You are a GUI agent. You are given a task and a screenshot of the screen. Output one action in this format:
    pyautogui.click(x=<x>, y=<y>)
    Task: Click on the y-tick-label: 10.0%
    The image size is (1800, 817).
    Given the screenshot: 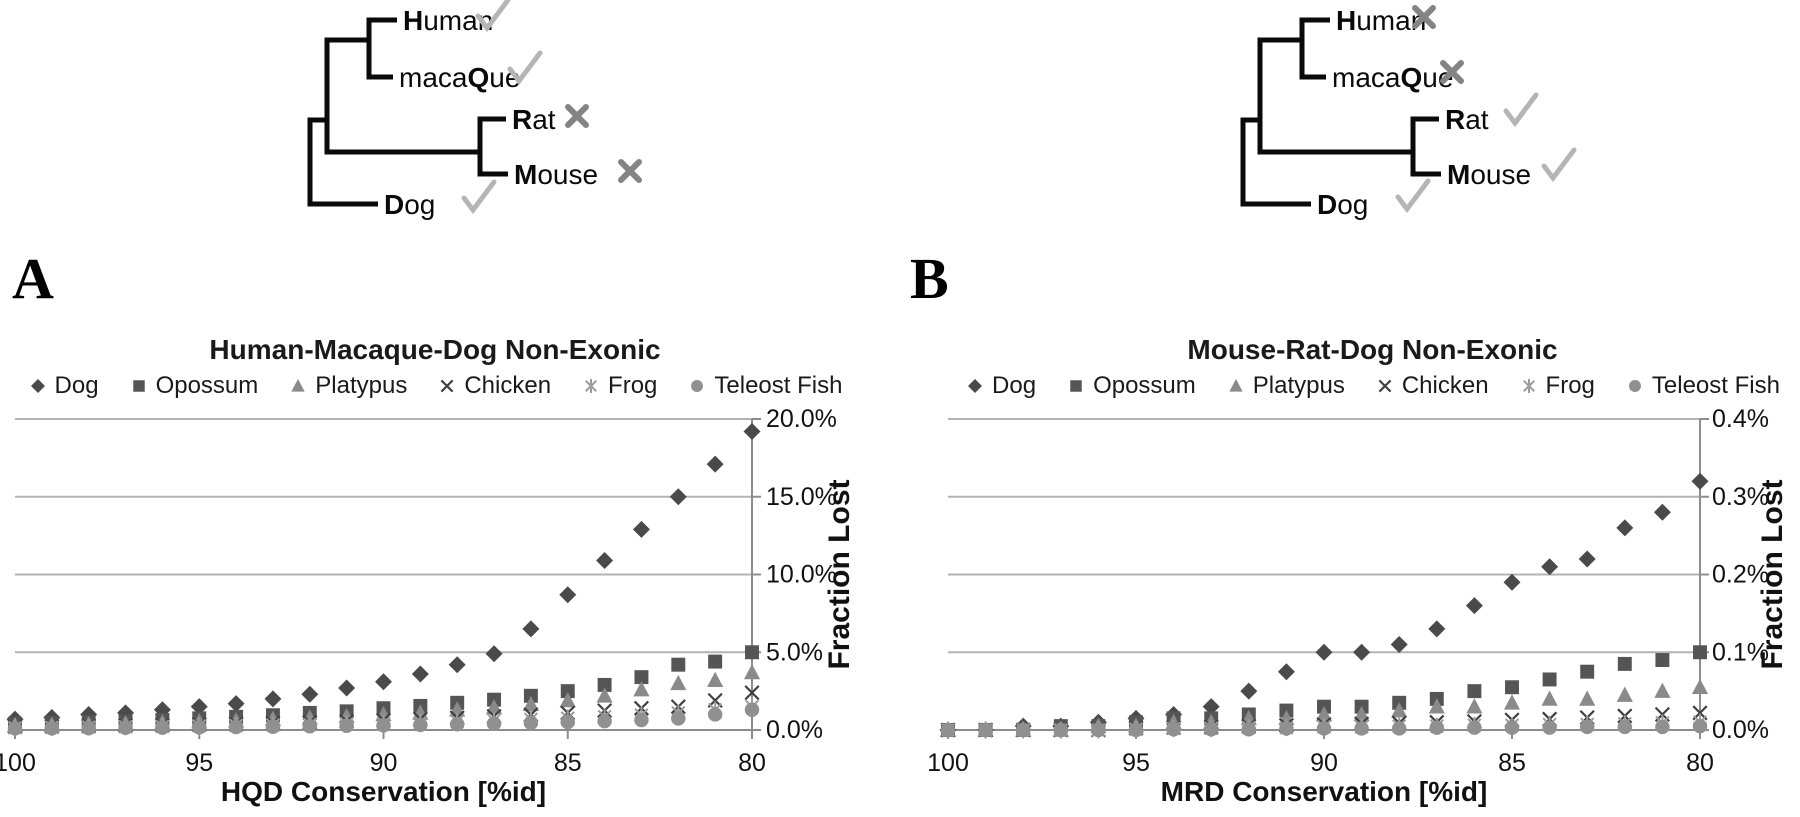 What is the action you would take?
    pyautogui.click(x=801, y=575)
    